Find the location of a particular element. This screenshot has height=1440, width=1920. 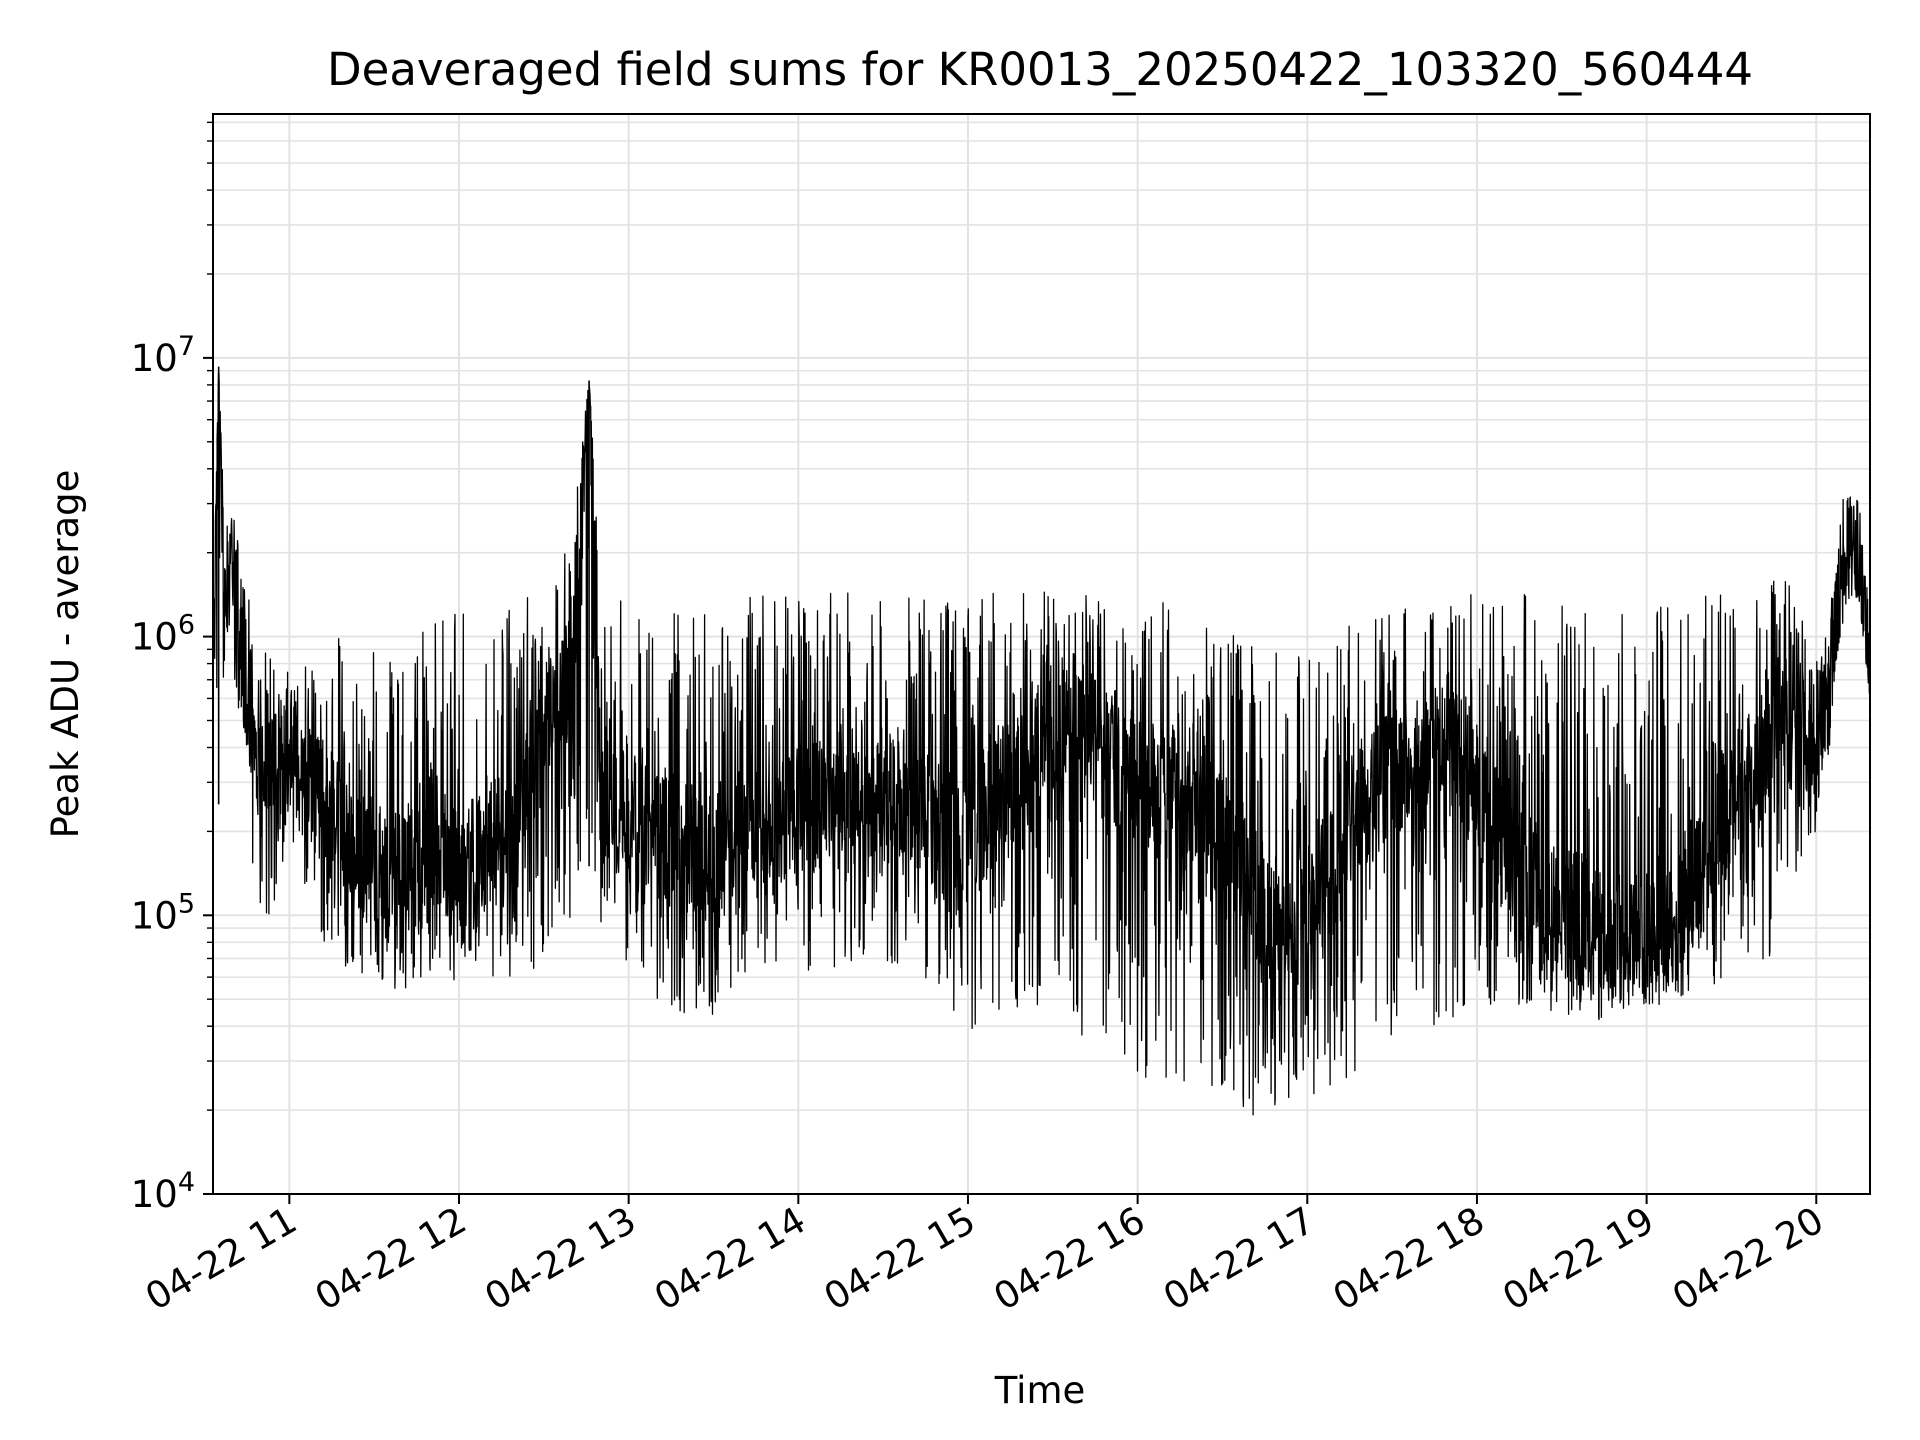

y-axis-label: Peak ADU - average is located at coordinates (65, 654).